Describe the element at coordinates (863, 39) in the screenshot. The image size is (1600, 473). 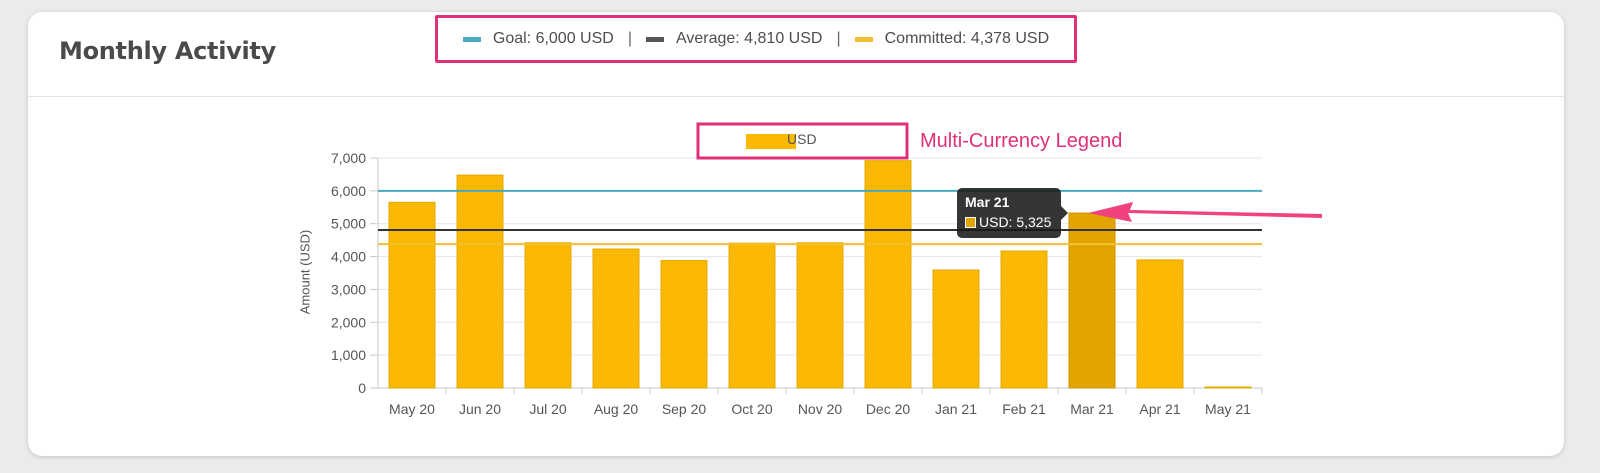
I see `committed-swatch` at that location.